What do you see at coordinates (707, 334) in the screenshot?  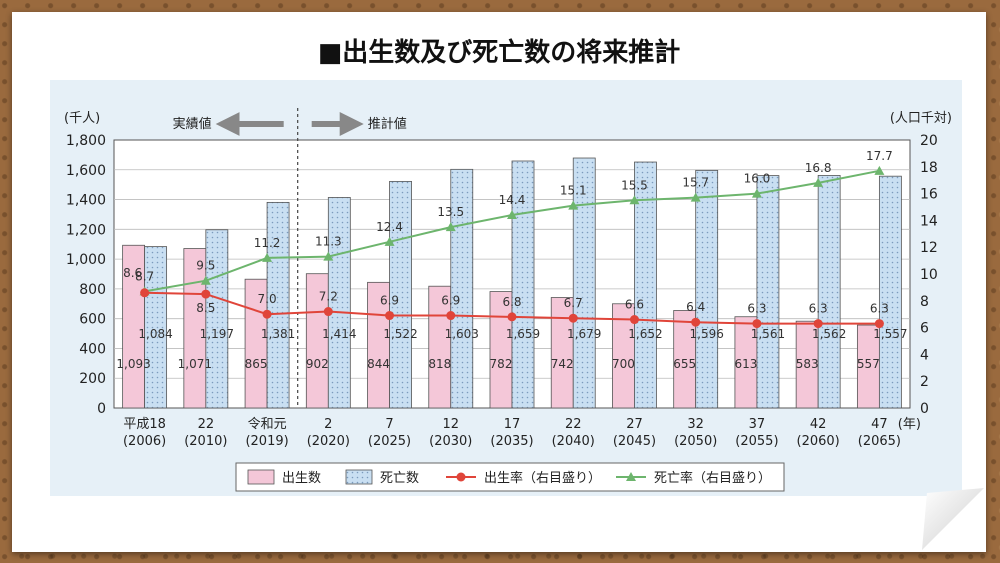 I see `bar-deaths-label: 1,596` at bounding box center [707, 334].